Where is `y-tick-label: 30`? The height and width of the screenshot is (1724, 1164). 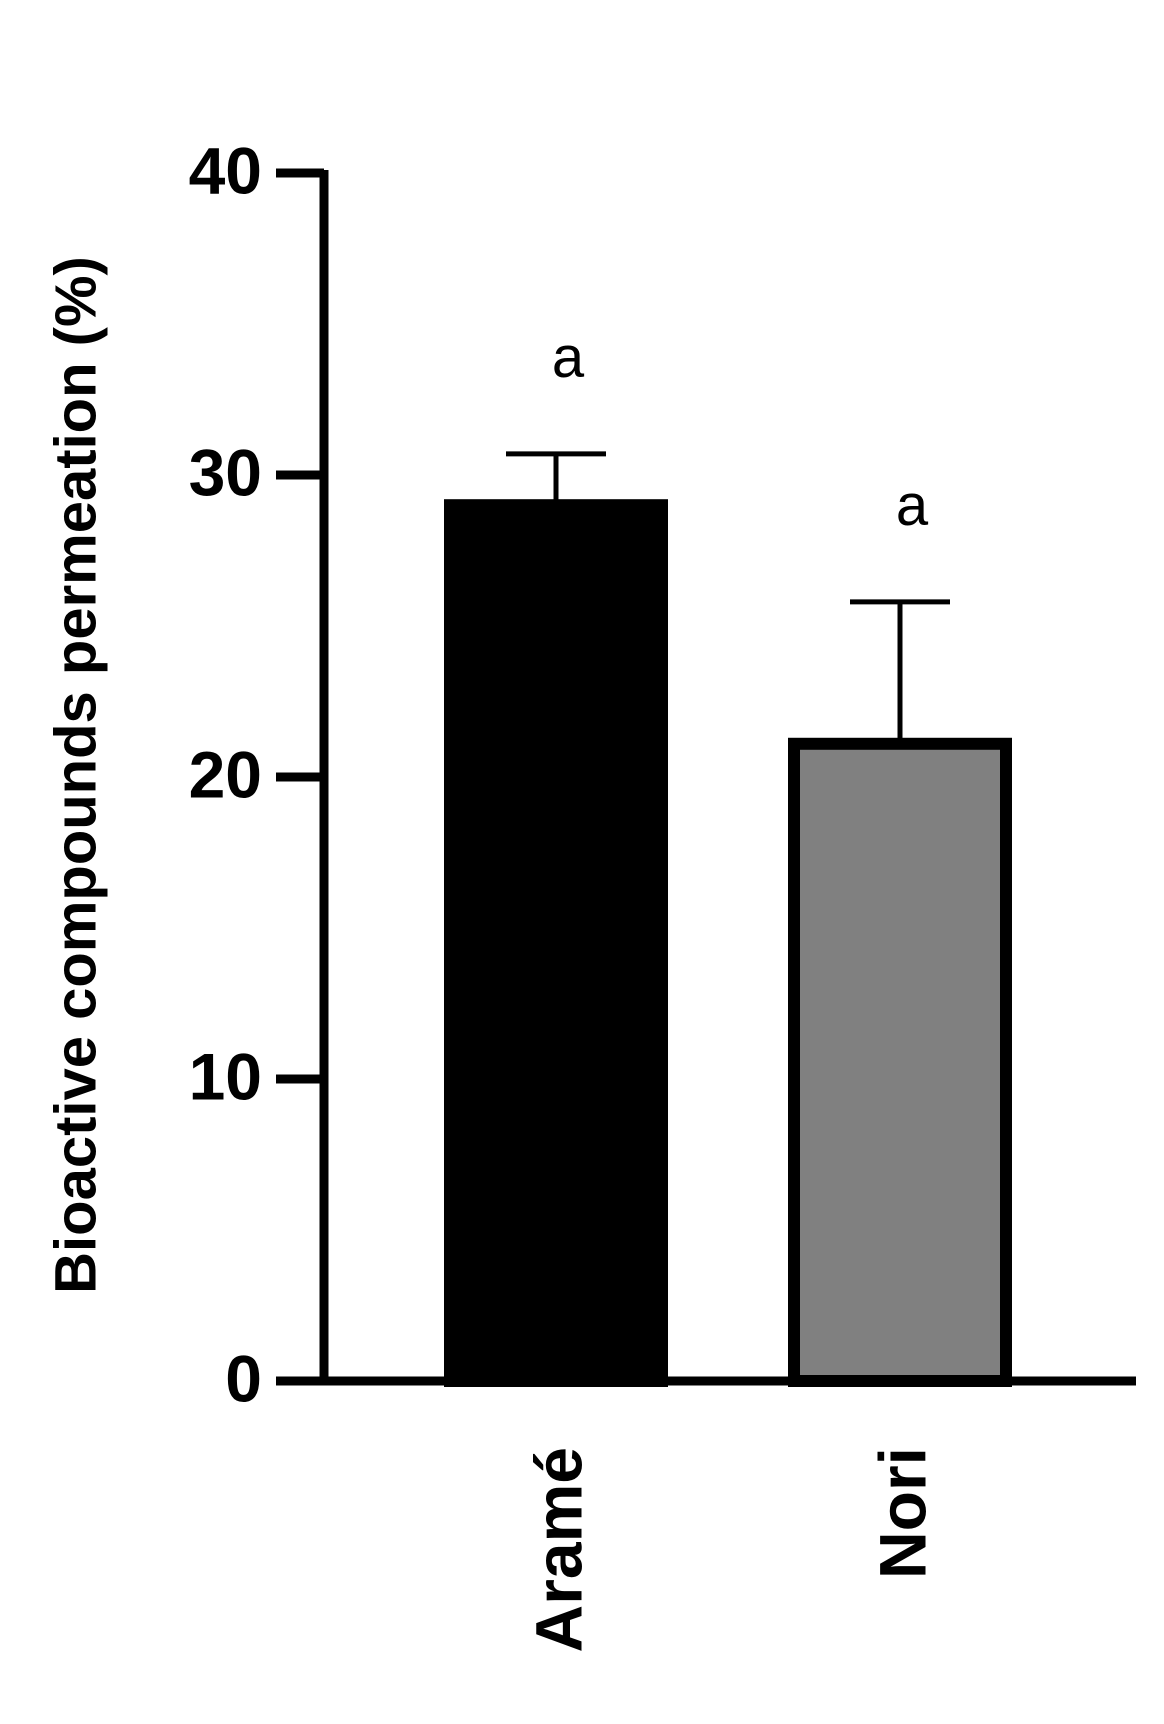
y-tick-label: 30 is located at coordinates (225, 472).